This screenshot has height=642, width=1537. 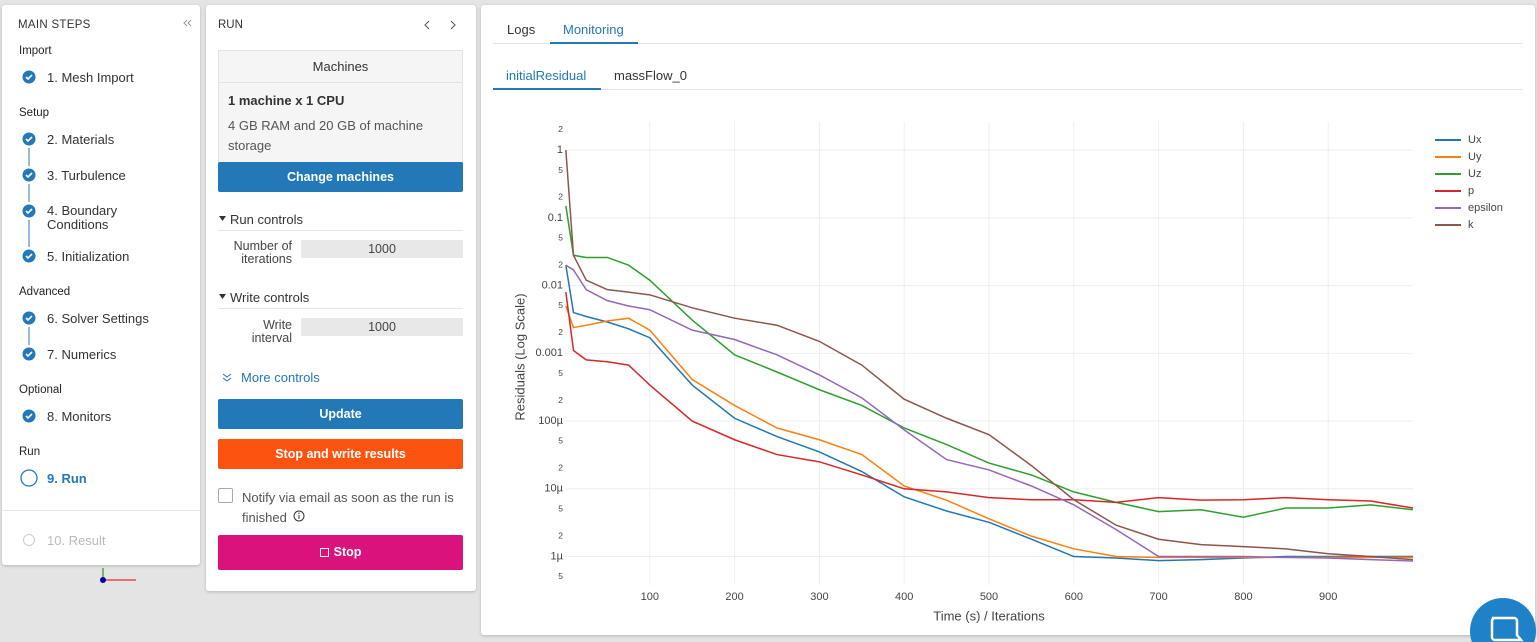 I want to click on legend-label: Ux, so click(x=1475, y=140).